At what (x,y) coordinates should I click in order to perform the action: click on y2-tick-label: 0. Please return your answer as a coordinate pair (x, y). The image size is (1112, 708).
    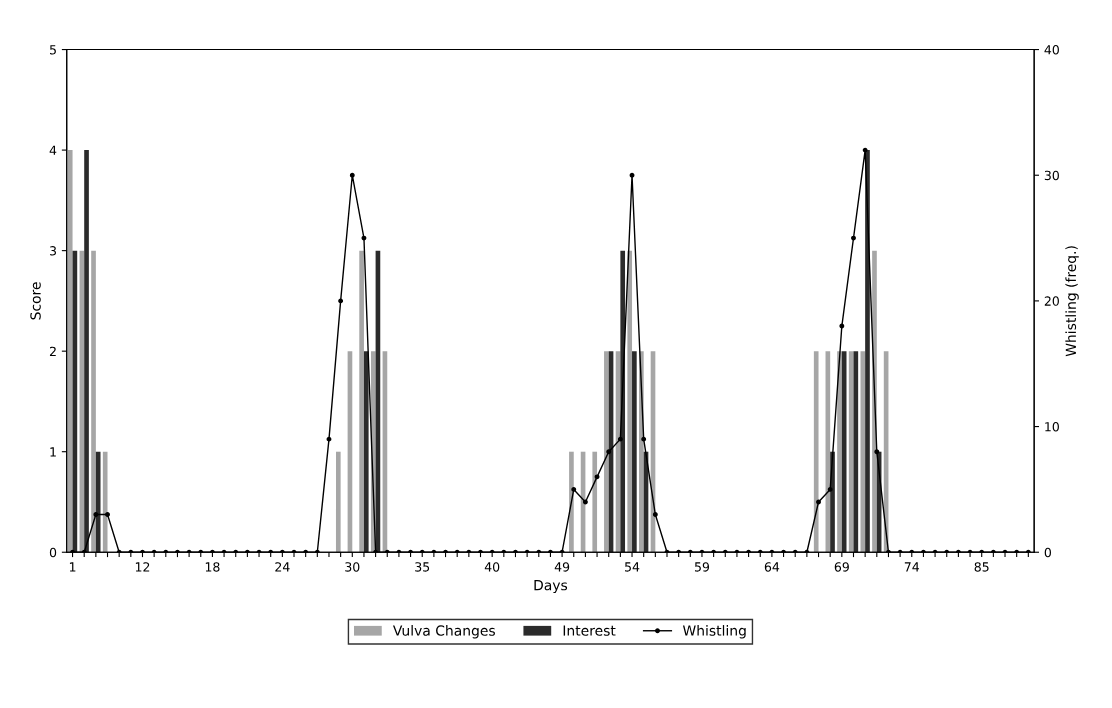
    Looking at the image, I should click on (1048, 552).